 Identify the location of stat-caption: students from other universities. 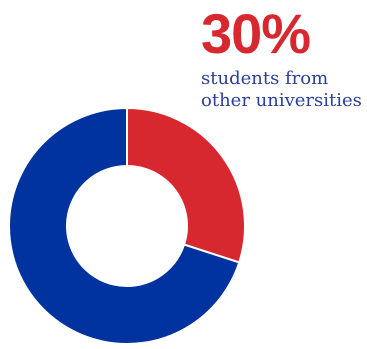
(284, 90).